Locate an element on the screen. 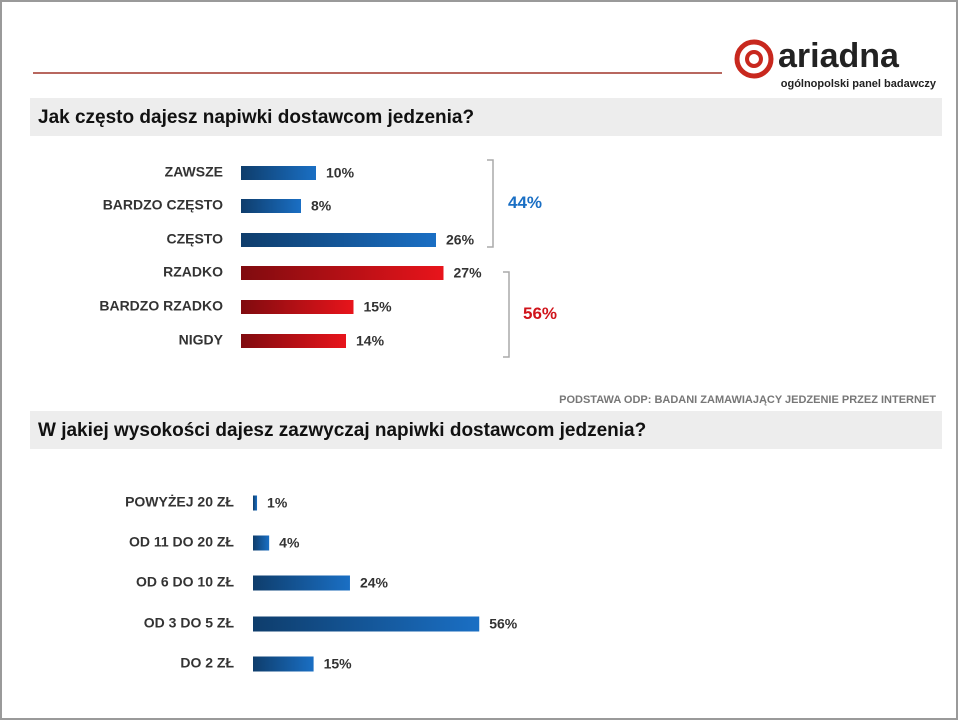  value-label: 56% is located at coordinates (503, 624).